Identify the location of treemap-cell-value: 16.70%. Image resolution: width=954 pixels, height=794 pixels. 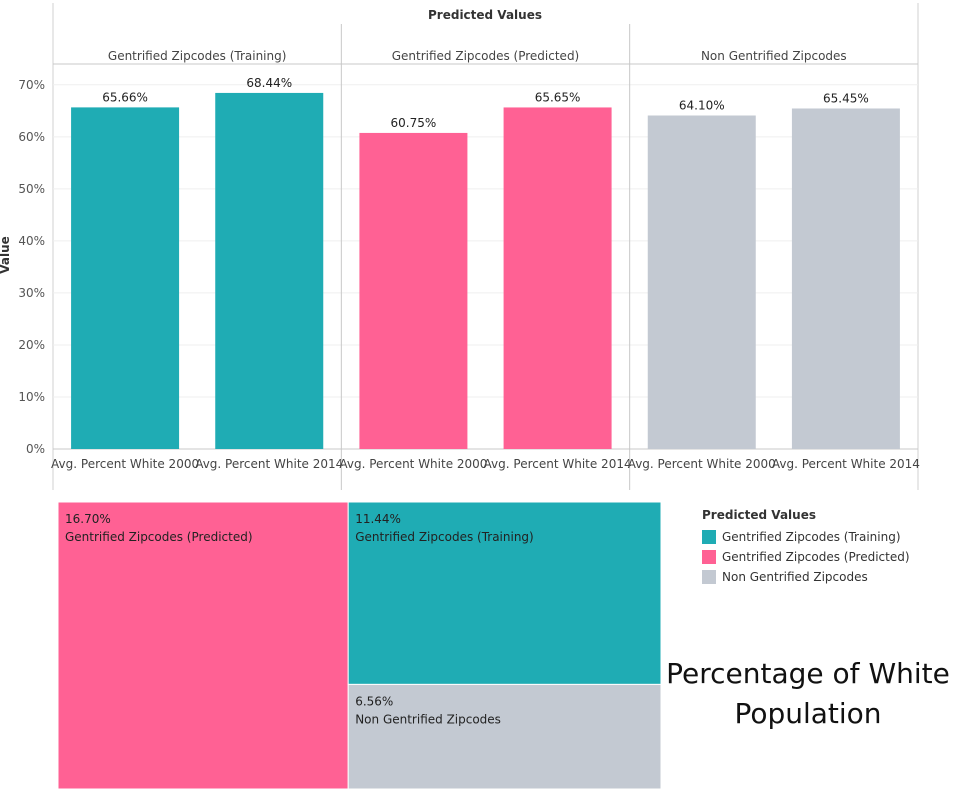
(88, 519).